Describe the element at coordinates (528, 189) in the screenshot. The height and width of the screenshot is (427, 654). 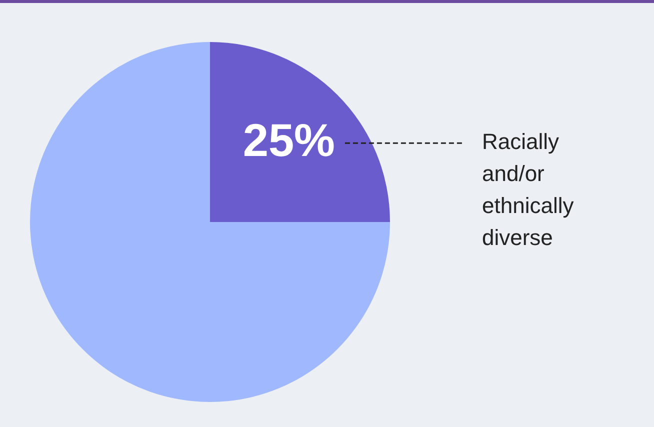
I see `slice-label: Racially and/or ethnically diverse` at that location.